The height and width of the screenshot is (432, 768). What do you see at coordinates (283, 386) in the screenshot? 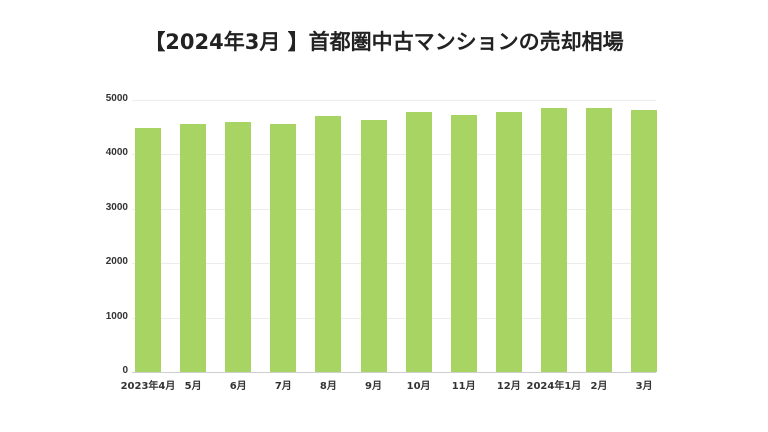
I see `x-tick-label: 7月` at bounding box center [283, 386].